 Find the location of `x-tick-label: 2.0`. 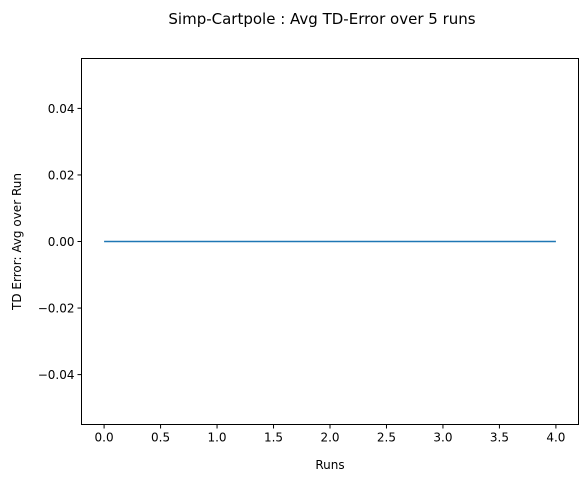

x-tick-label: 2.0 is located at coordinates (329, 438).